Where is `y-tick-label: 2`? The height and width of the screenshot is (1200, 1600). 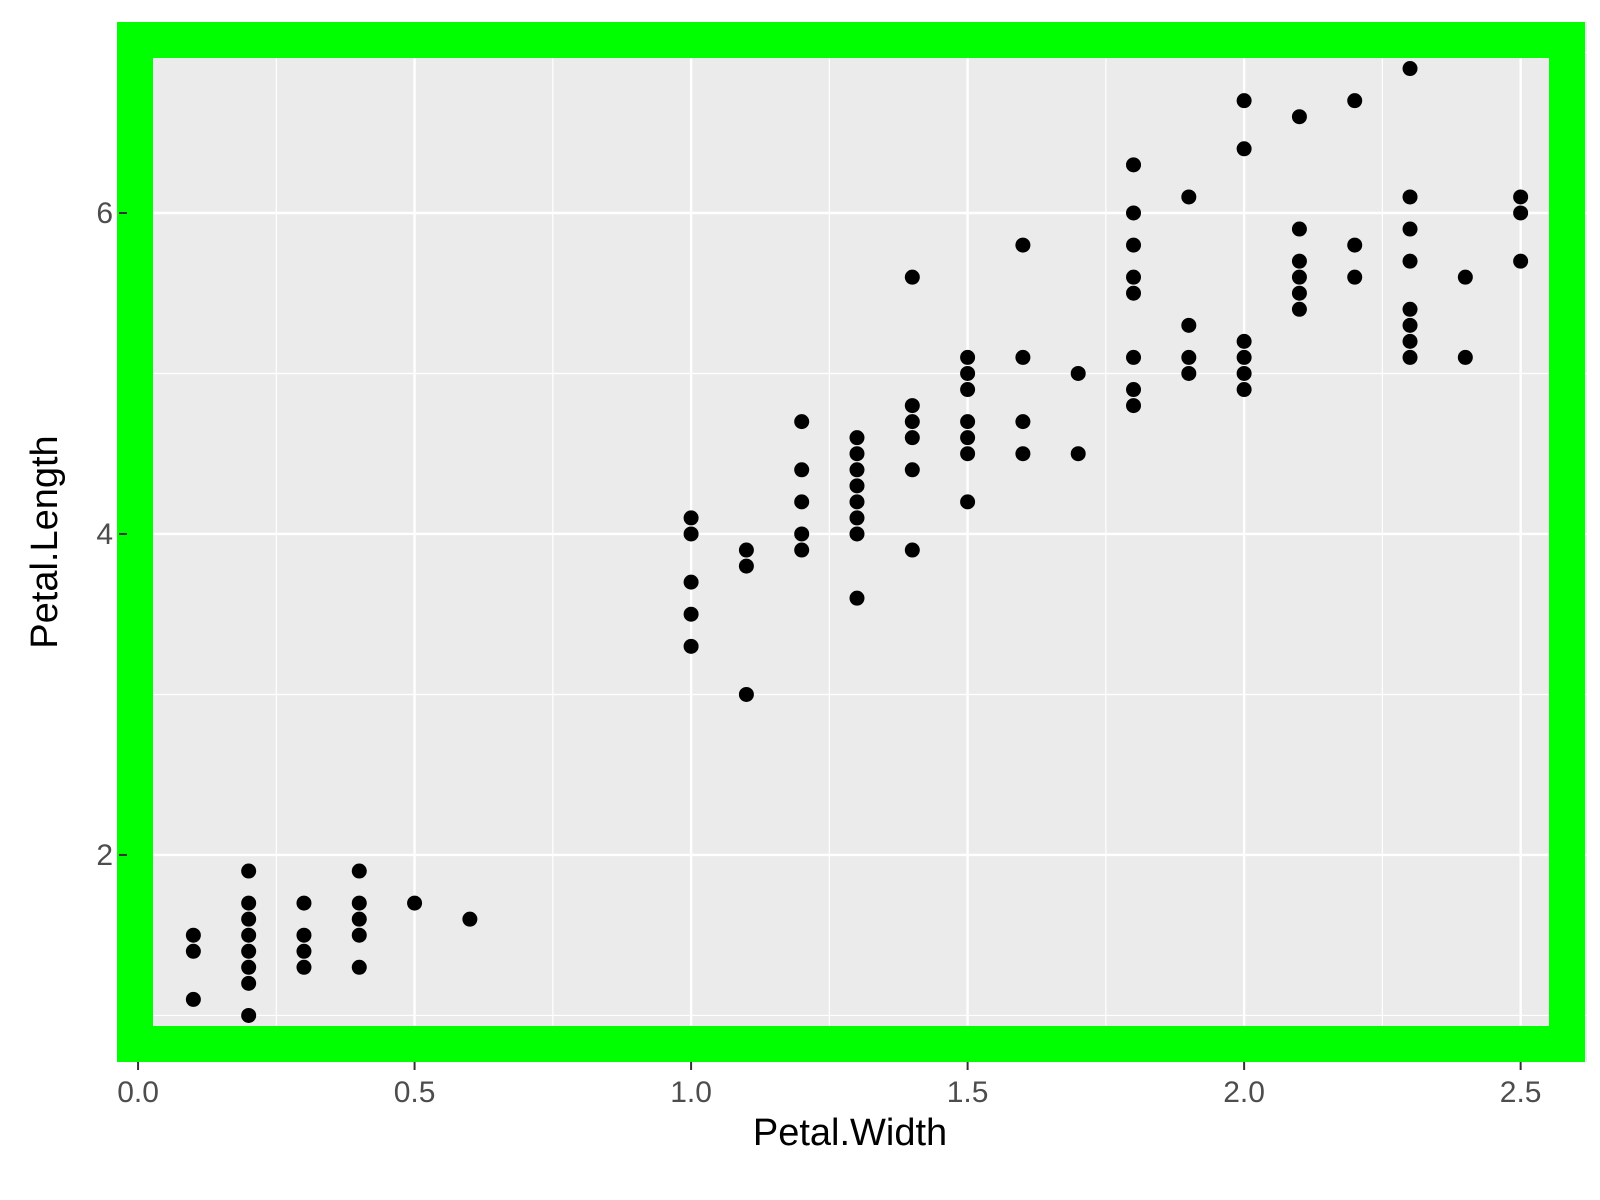 y-tick-label: 2 is located at coordinates (104, 855).